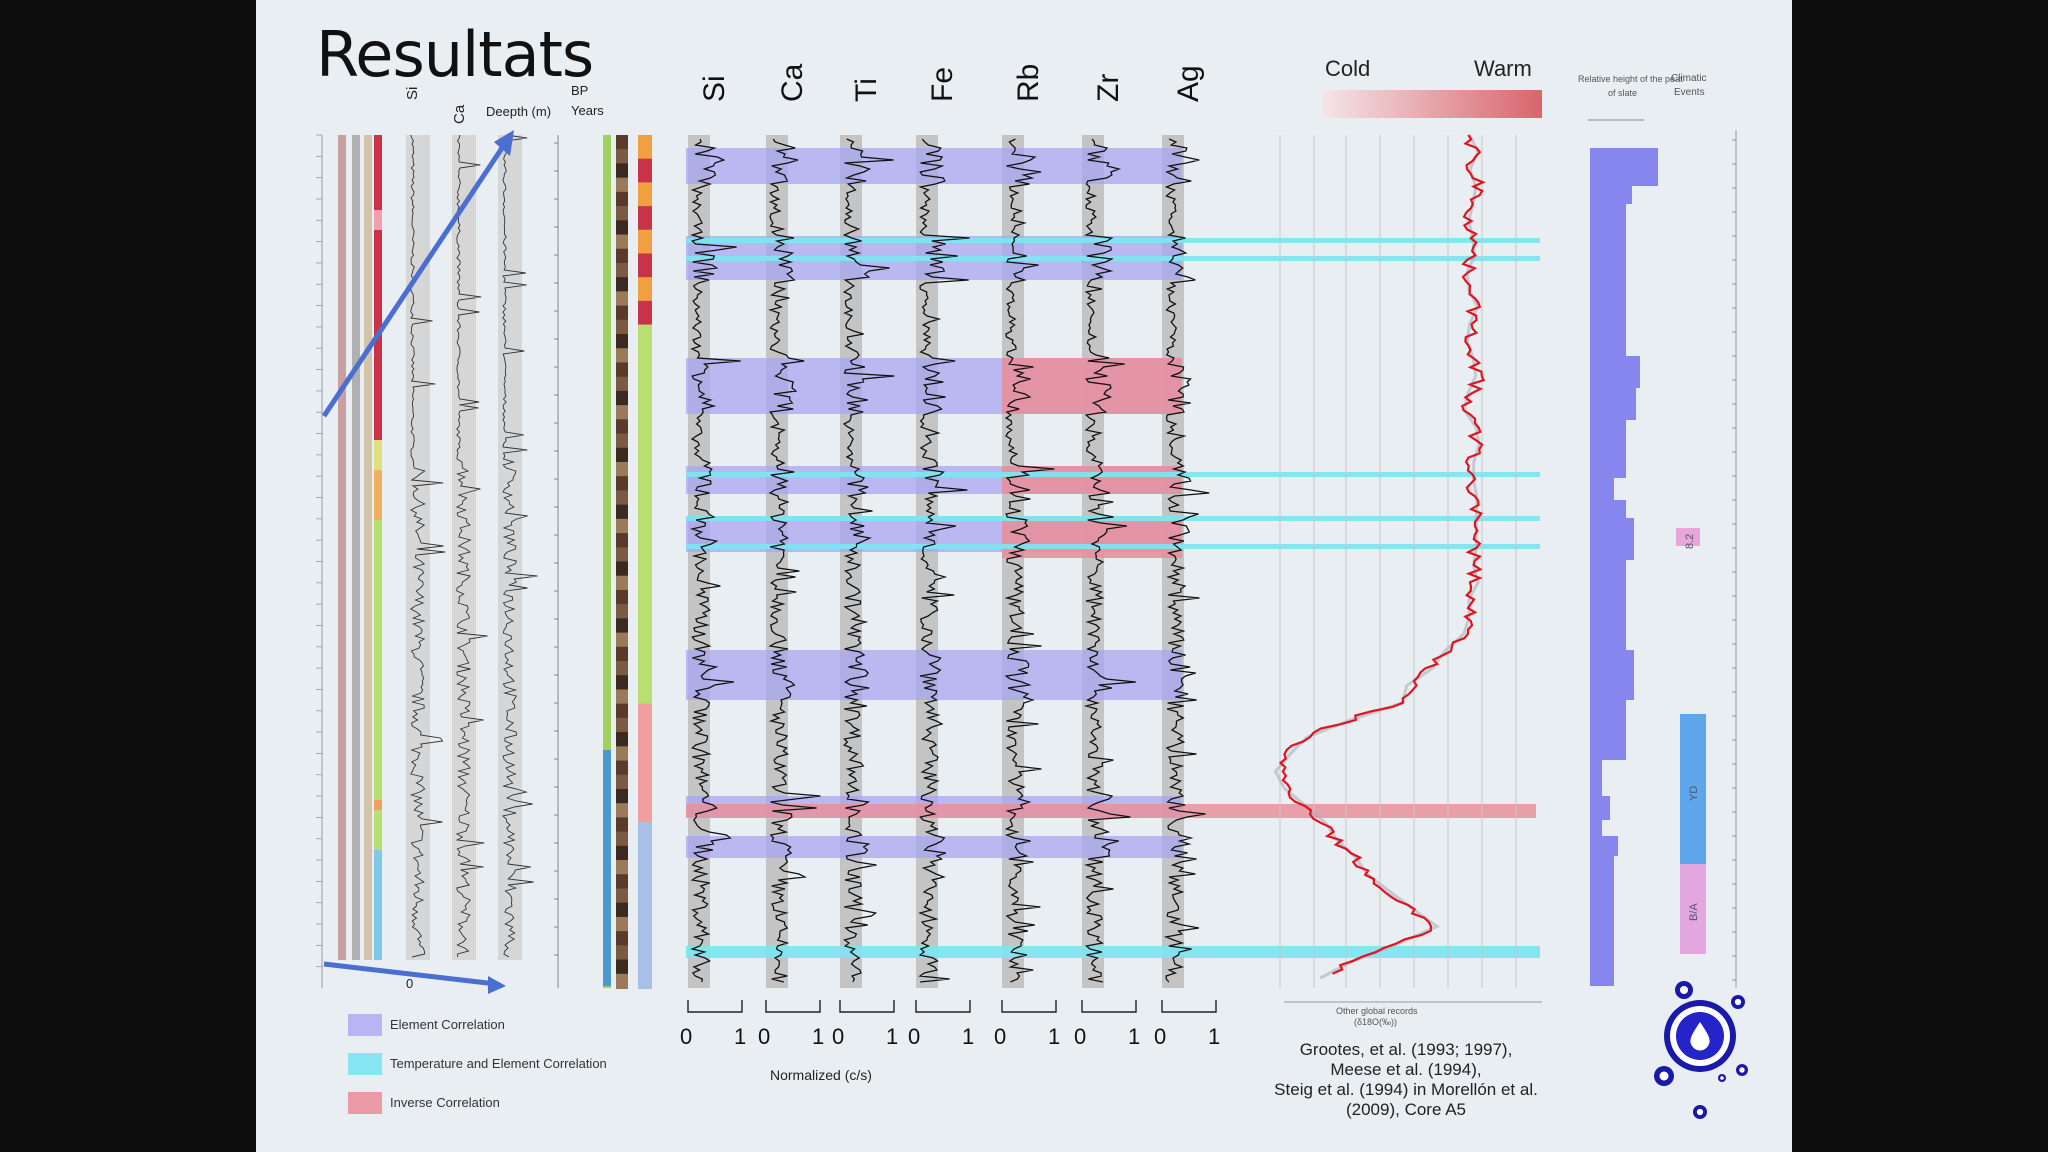 Image resolution: width=2048 pixels, height=1152 pixels. Describe the element at coordinates (1407, 546) in the screenshot. I see `temperature-panel` at that location.